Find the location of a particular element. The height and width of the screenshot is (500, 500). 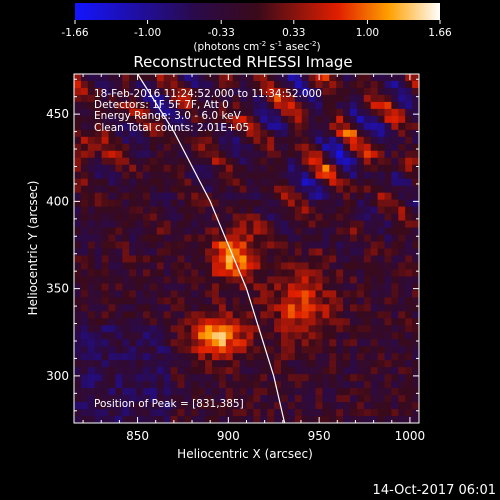

time-range-annotation: 18-Feb-2016 11:24:52.000 to 11:34:52.000 is located at coordinates (208, 94).